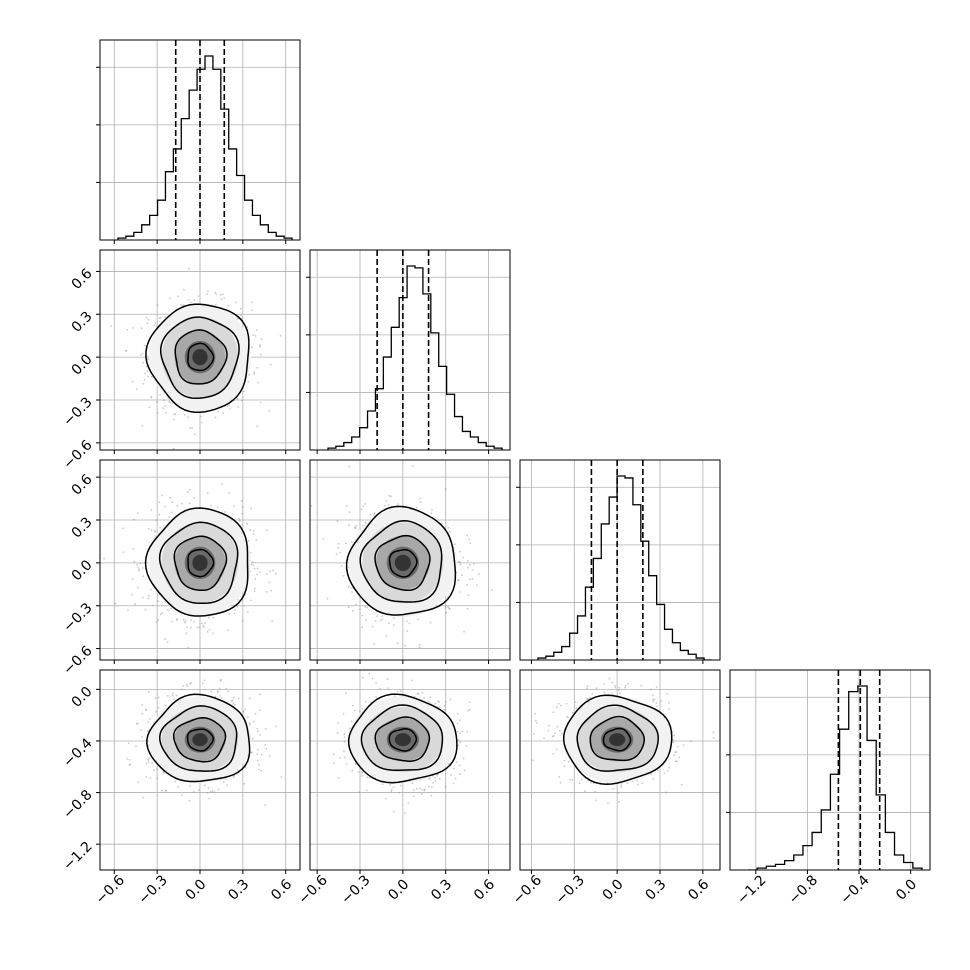  I want to click on x-tick-label-3-0: −1.2, so click(751, 889).